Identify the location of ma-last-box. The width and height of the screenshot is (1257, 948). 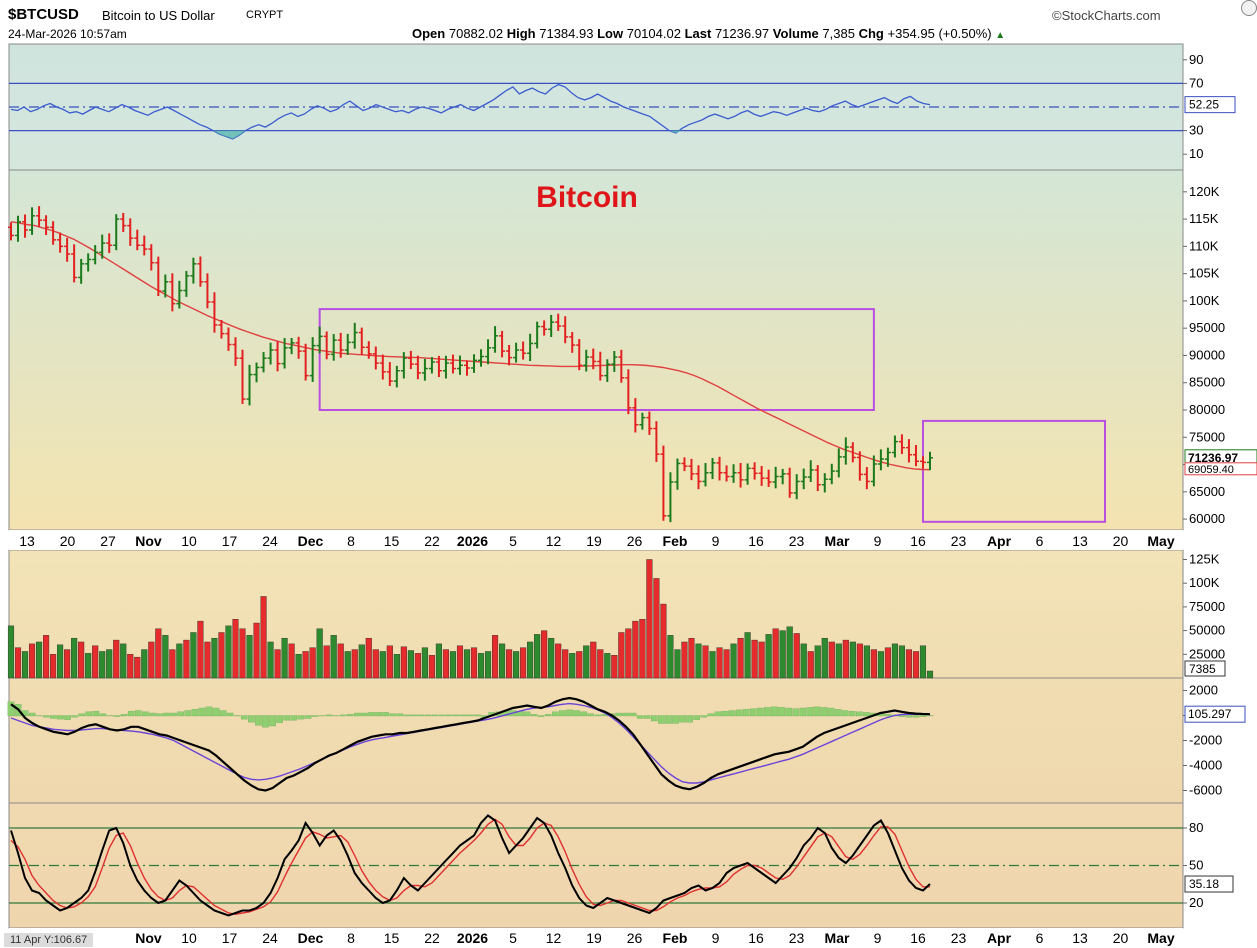
(1220, 469).